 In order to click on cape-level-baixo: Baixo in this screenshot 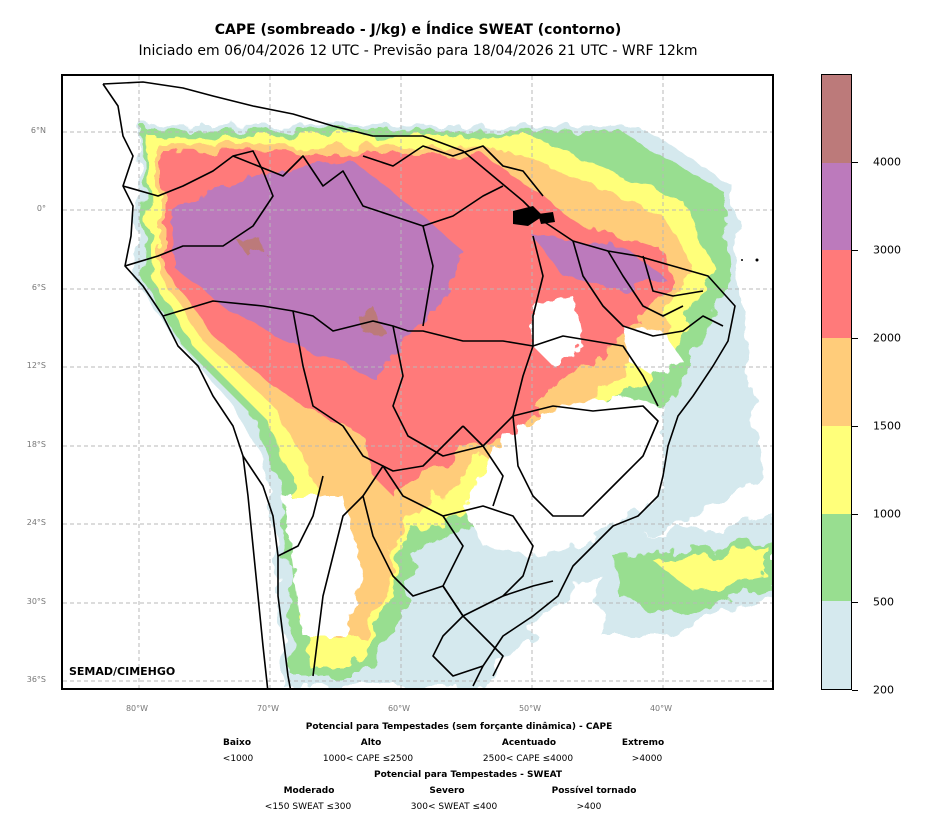, I will do `click(237, 743)`.